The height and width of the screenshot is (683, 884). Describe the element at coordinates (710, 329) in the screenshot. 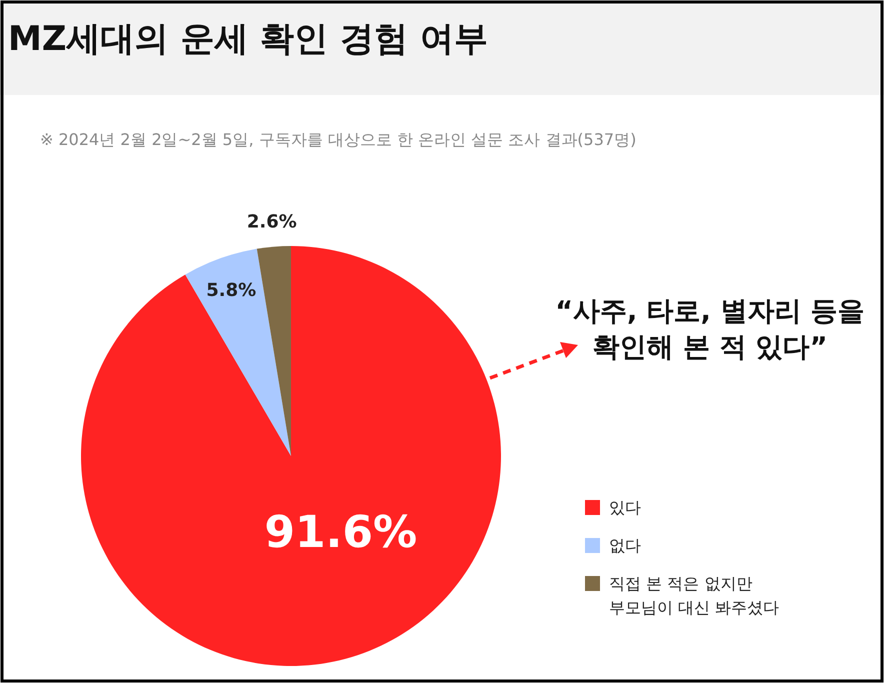

I see `text: “사주, 타로, 별자리 등을 확인해 본 적 있다”` at that location.